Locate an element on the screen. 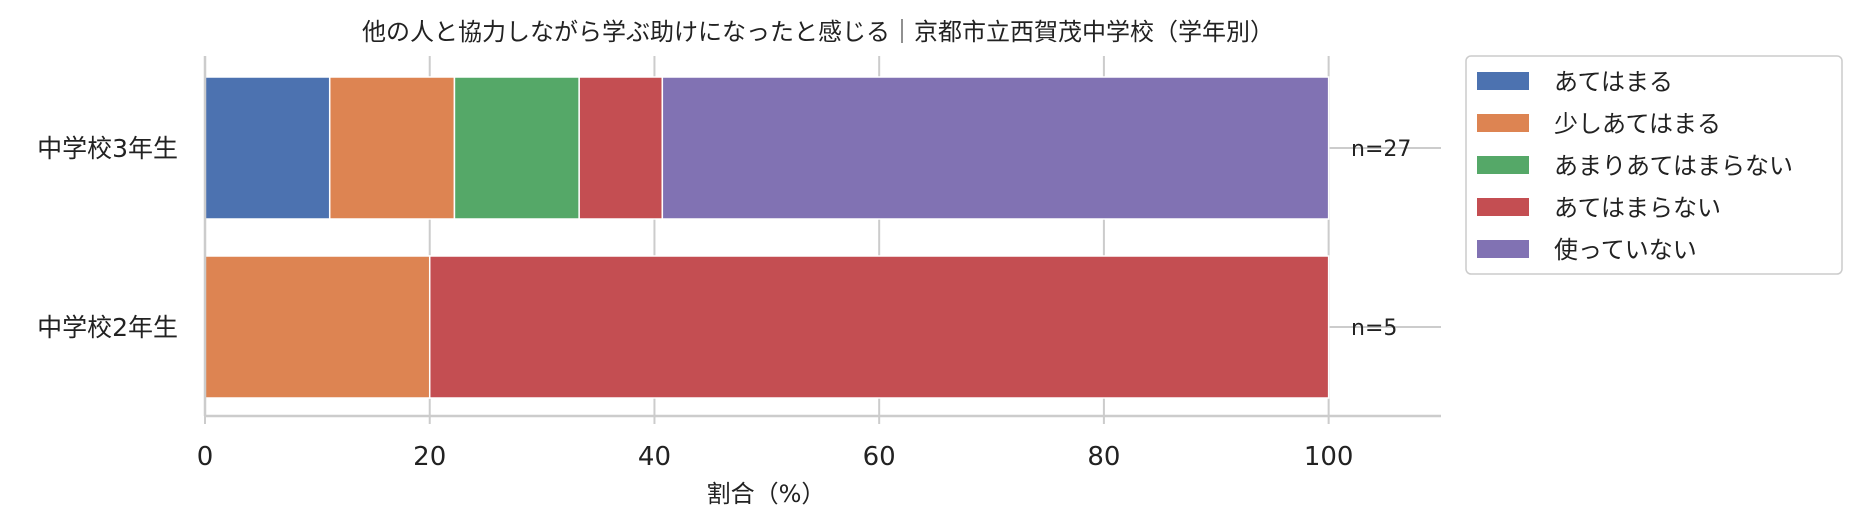 The height and width of the screenshot is (529, 1862). x-tick-label-0: 0 is located at coordinates (205, 457).